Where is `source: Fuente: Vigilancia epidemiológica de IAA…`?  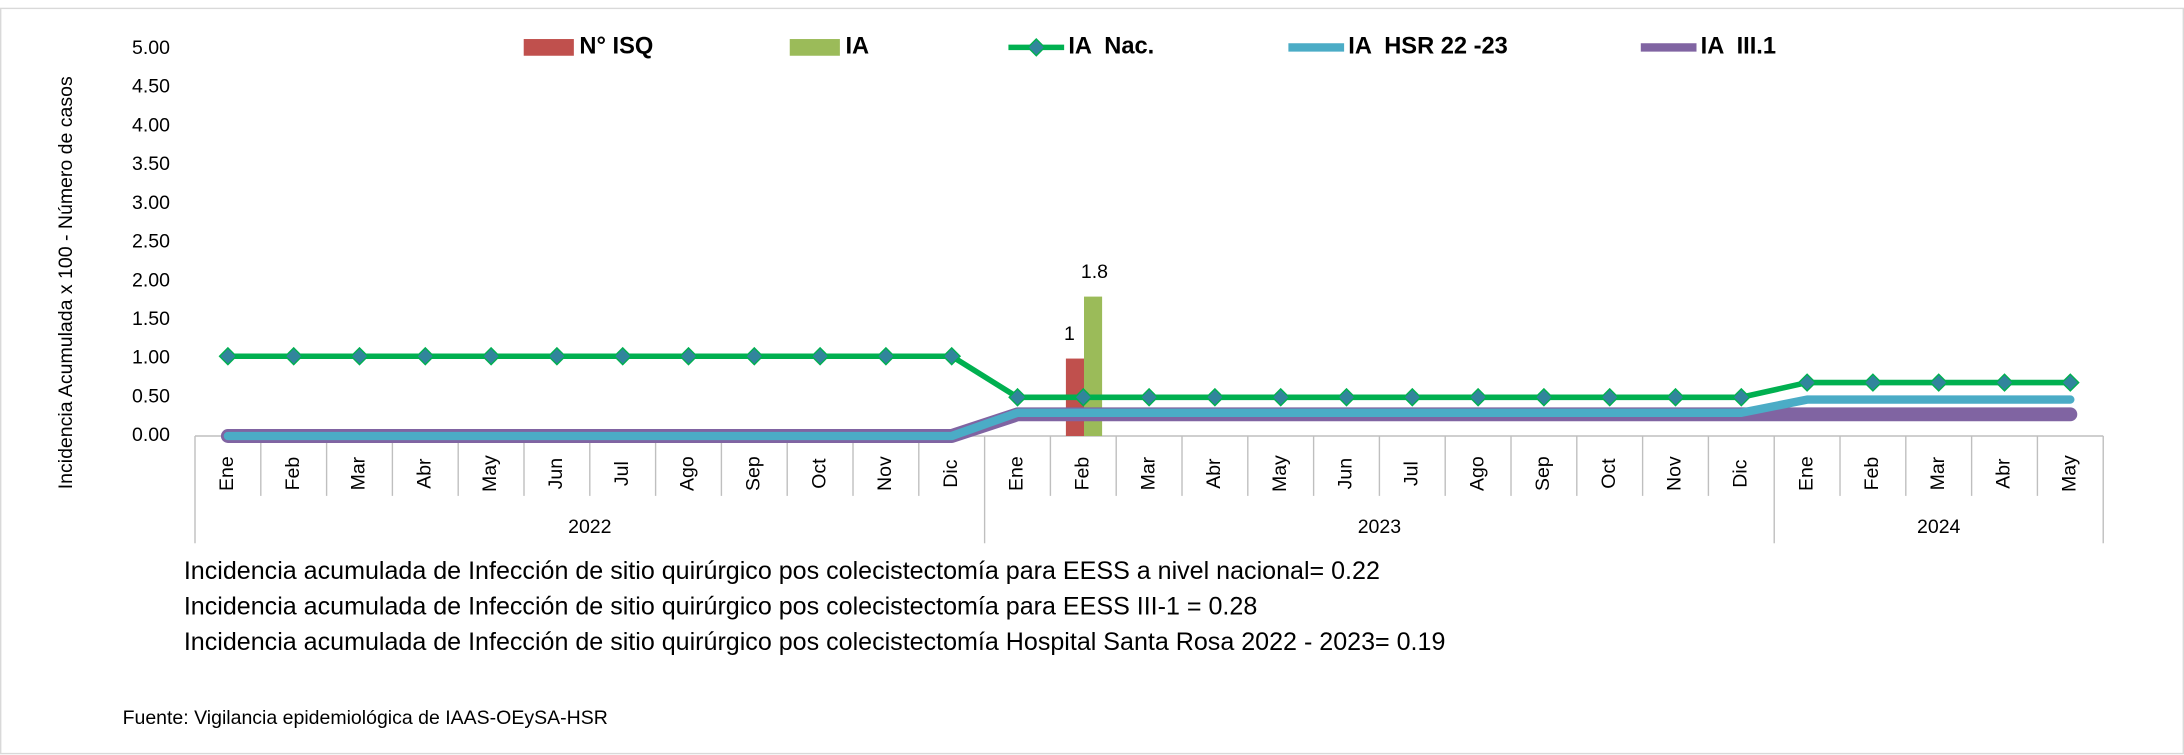
source: Fuente: Vigilancia epidemiológica de IAA… is located at coordinates (365, 718).